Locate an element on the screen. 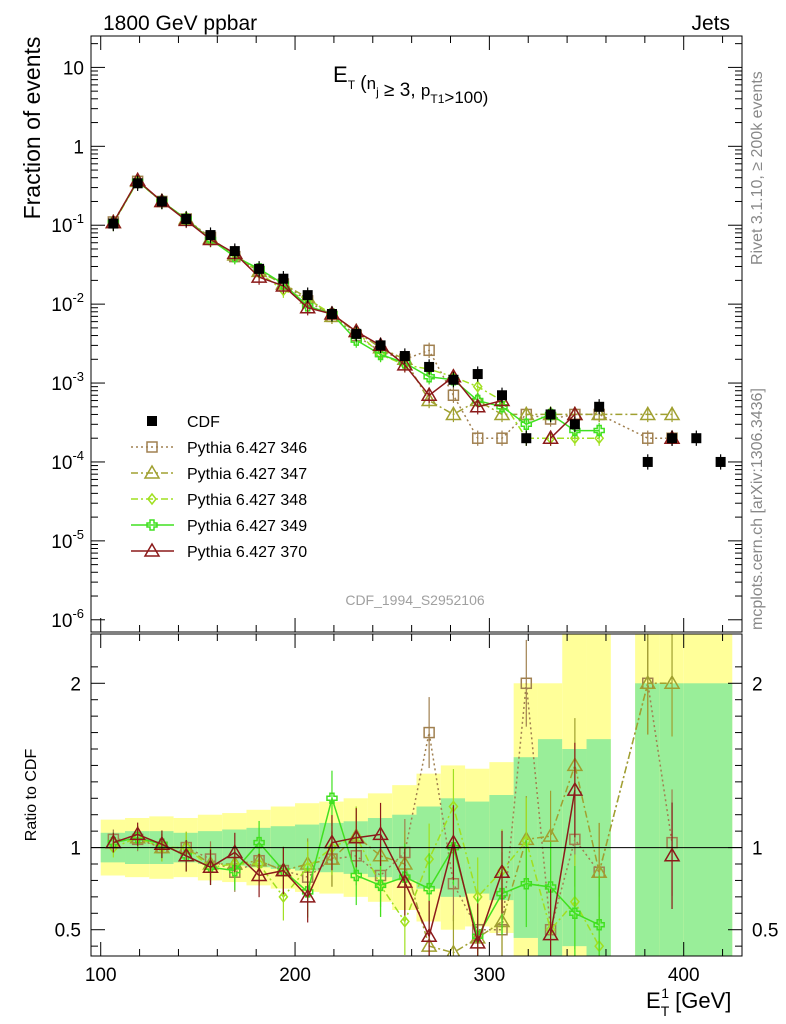 This screenshot has height=1024, width=786. y-axis-label-ratio: Ratio to CDF is located at coordinates (31, 795).